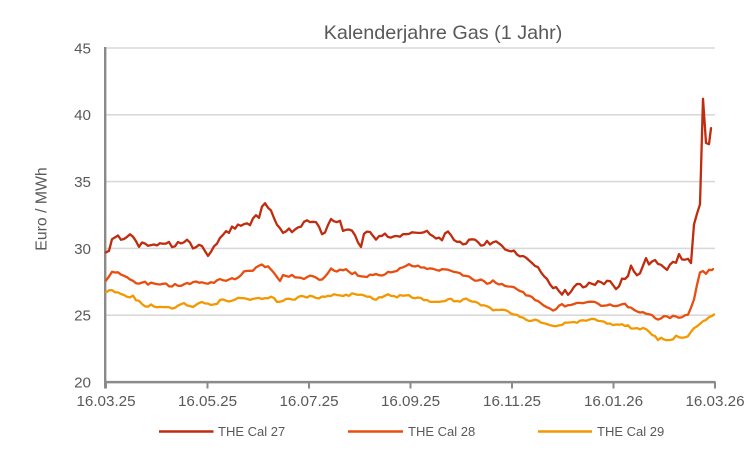  I want to click on svg-text: THE Cal 29, so click(630, 431).